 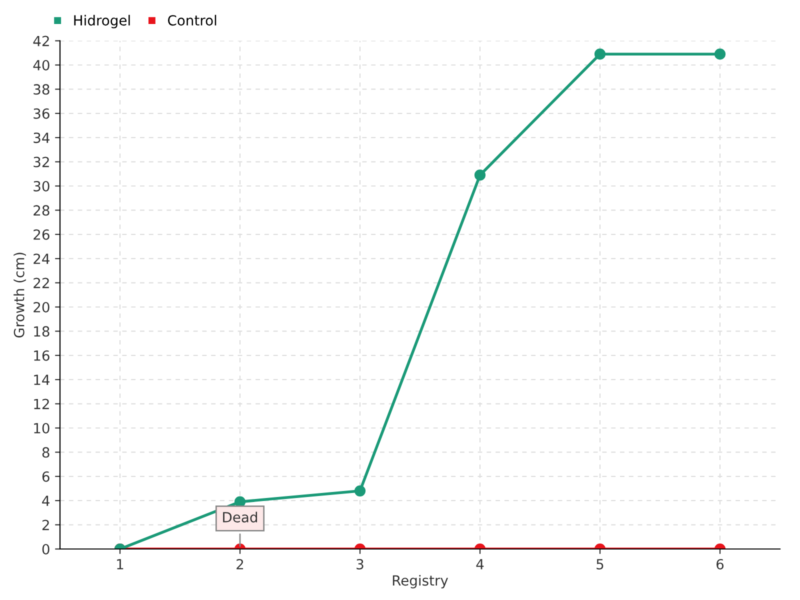 I want to click on y-tick-label: 20, so click(x=42, y=307).